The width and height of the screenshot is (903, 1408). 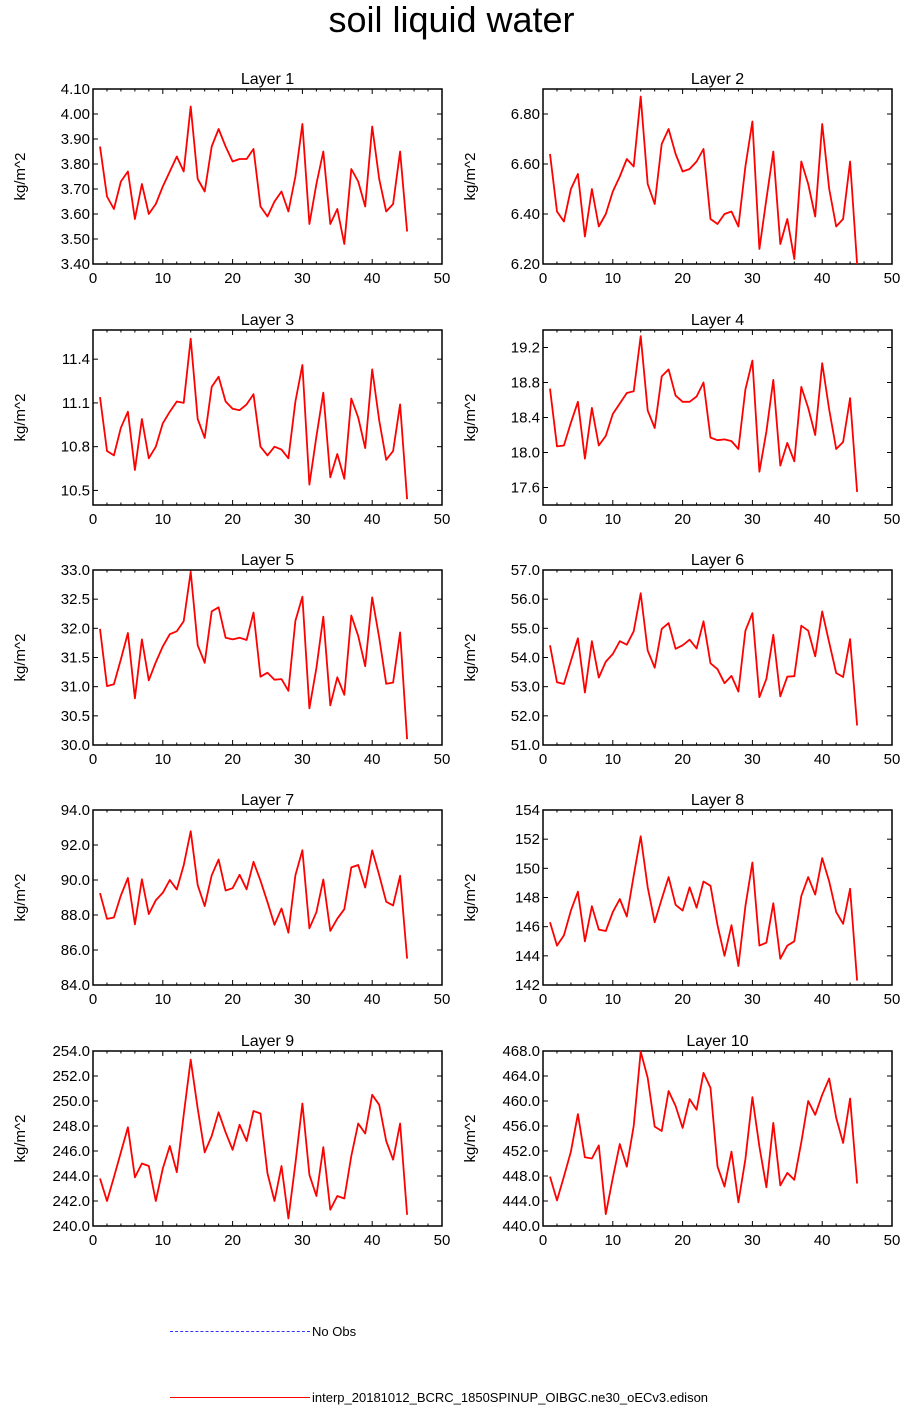 What do you see at coordinates (470, 1139) in the screenshot?
I see `y-axis-label-layer-10: kg/m^2` at bounding box center [470, 1139].